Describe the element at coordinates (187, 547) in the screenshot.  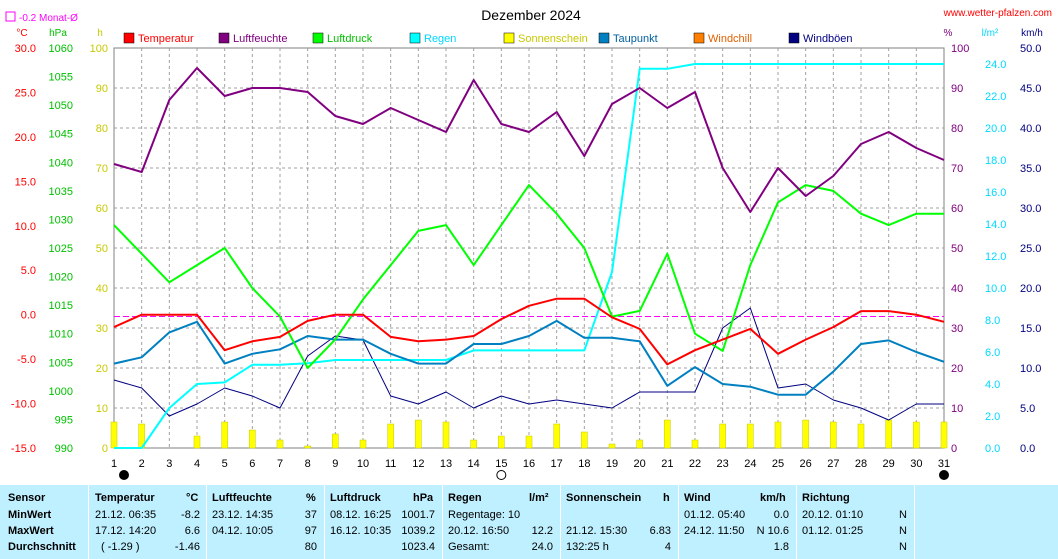
I see `temperatur-avg-value: -1.46` at that location.